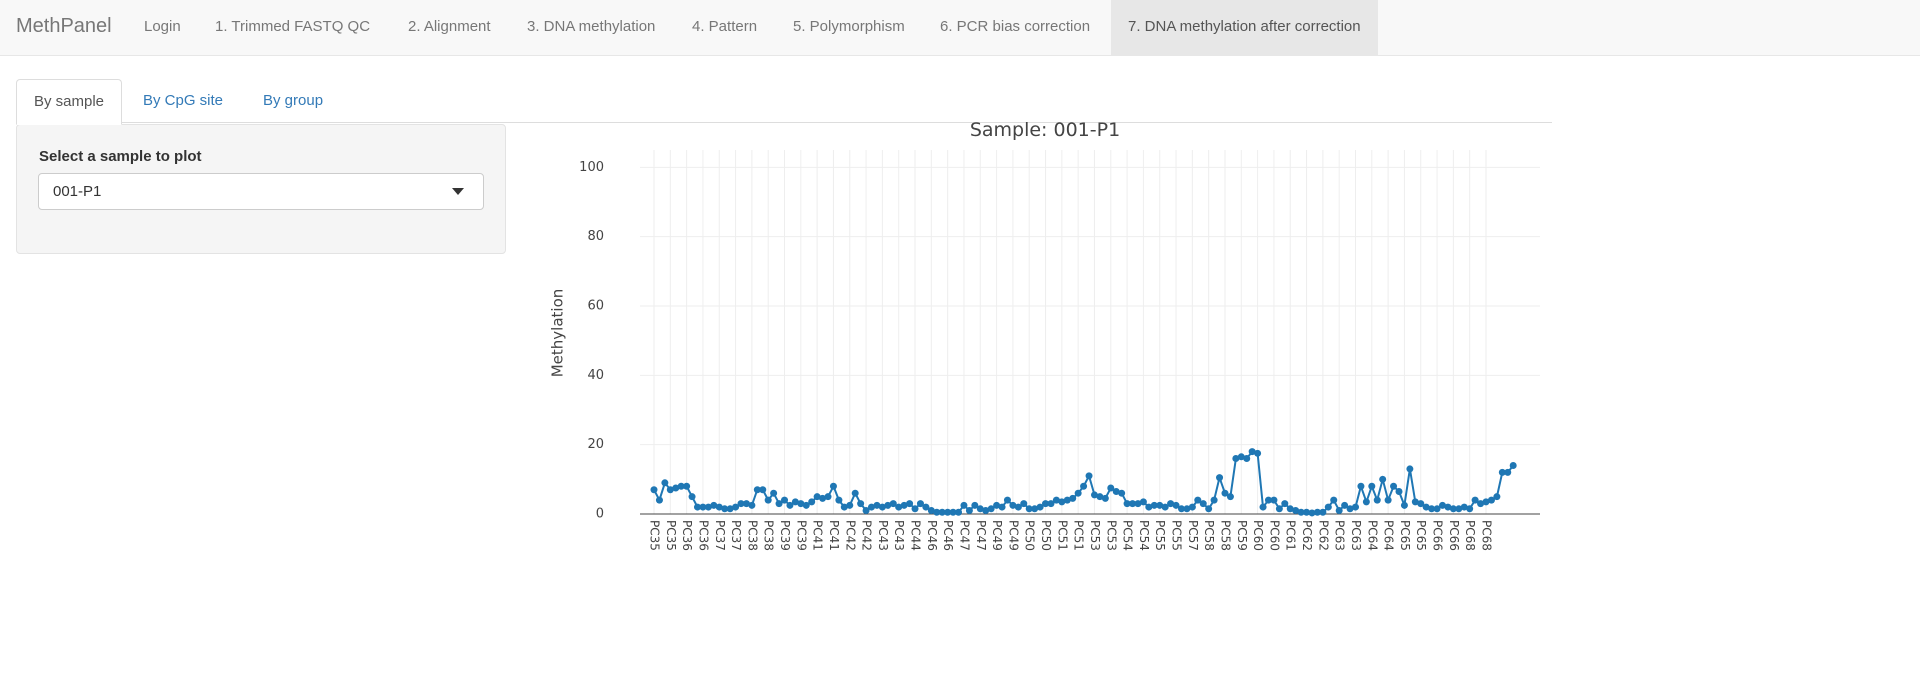  I want to click on nav-item: 7. DNA methylation after correction, so click(1244, 27).